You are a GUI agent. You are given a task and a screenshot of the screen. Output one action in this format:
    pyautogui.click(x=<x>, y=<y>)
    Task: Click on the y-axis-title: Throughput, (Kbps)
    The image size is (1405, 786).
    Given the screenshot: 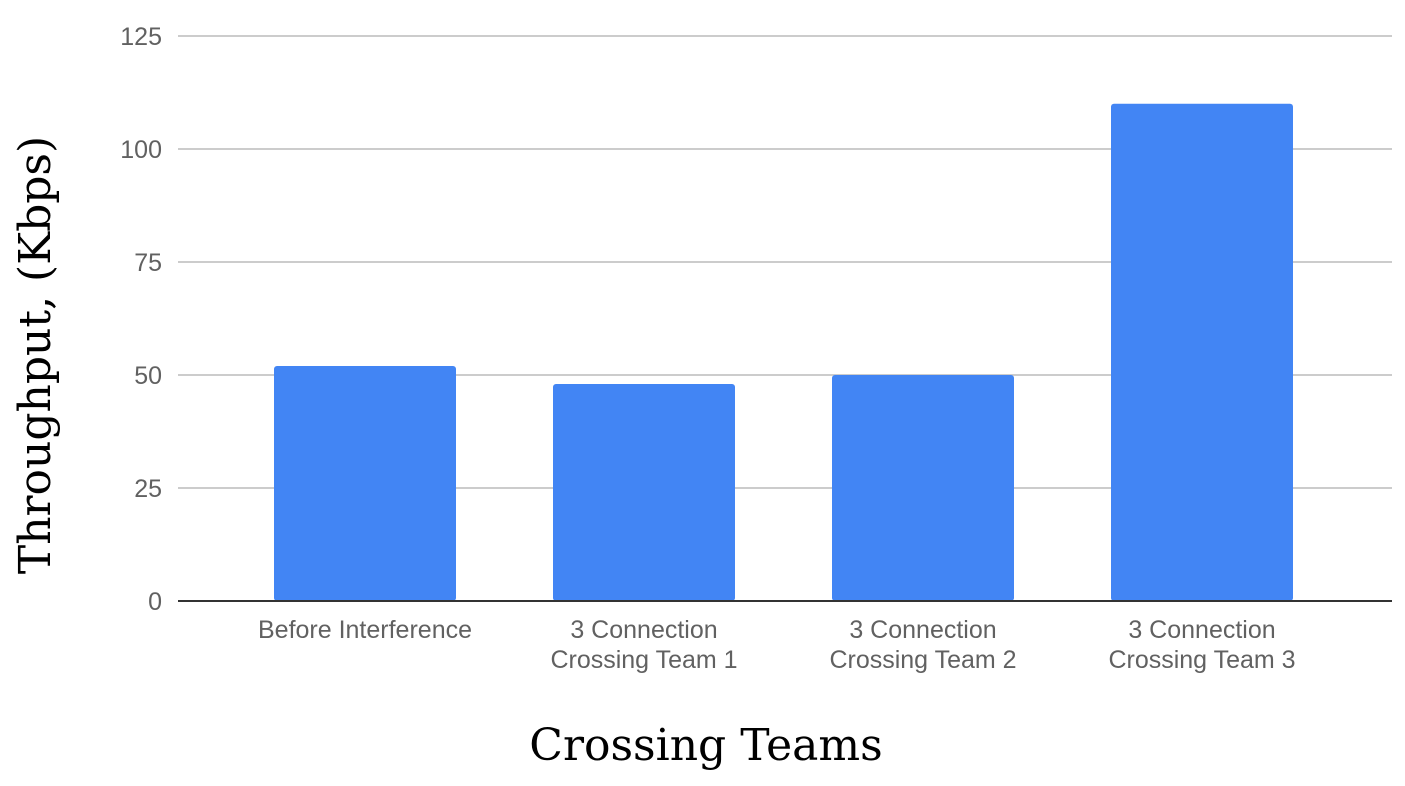 What is the action you would take?
    pyautogui.click(x=35, y=355)
    